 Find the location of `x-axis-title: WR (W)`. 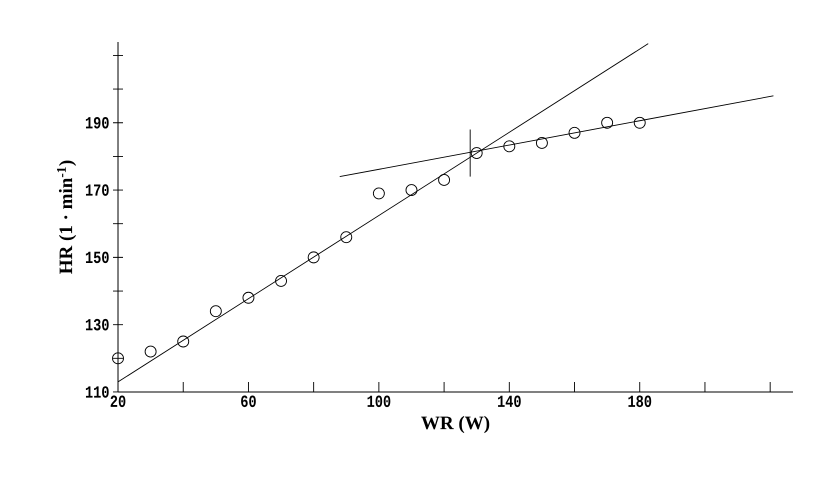

x-axis-title: WR (W) is located at coordinates (455, 425).